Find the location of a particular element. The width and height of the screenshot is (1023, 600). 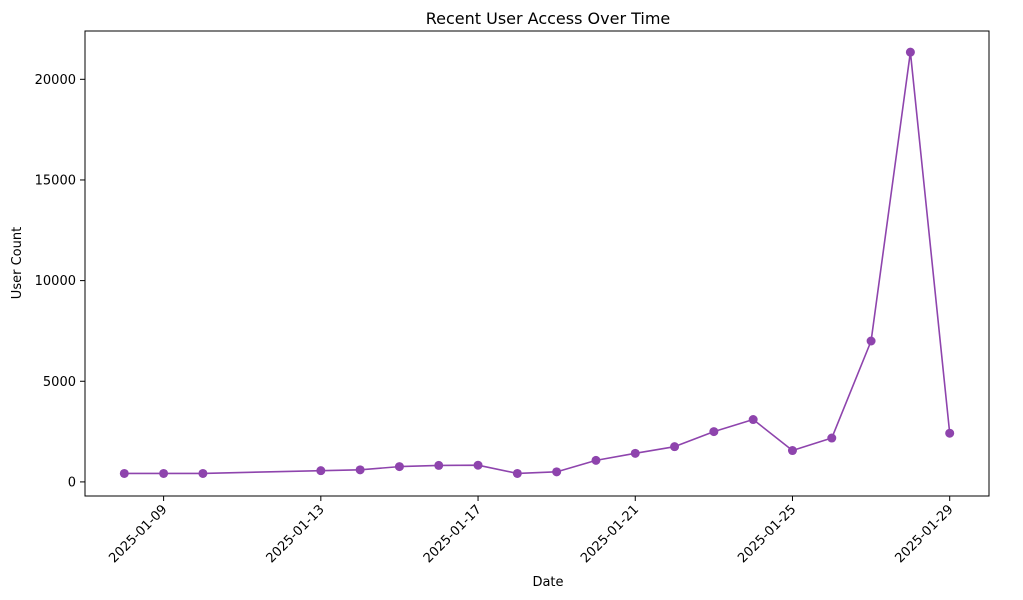

y-axis-label: User Count is located at coordinates (17, 263).